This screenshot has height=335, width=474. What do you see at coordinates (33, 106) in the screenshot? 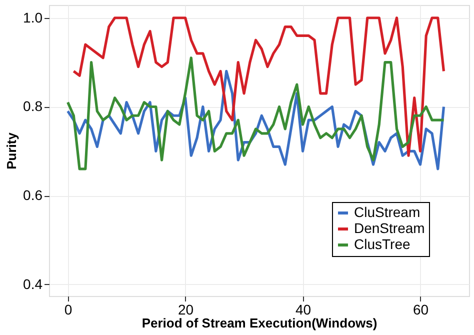
I see `y-tick-label: 0.8` at bounding box center [33, 106].